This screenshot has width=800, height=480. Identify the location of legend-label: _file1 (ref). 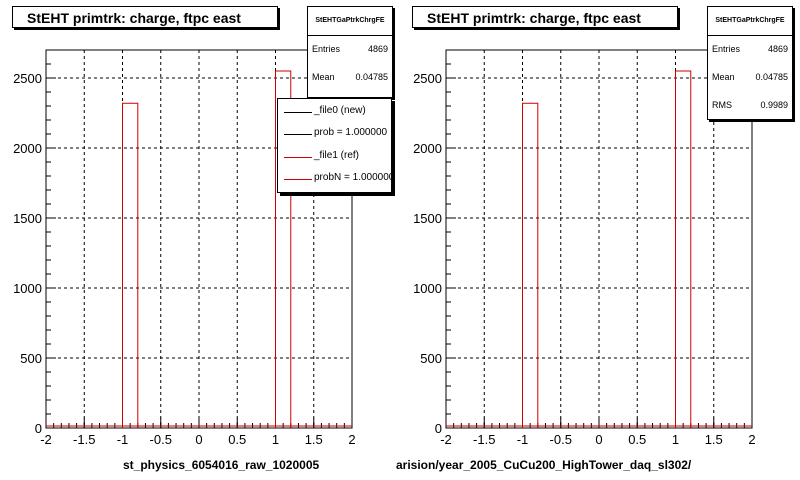
(337, 155).